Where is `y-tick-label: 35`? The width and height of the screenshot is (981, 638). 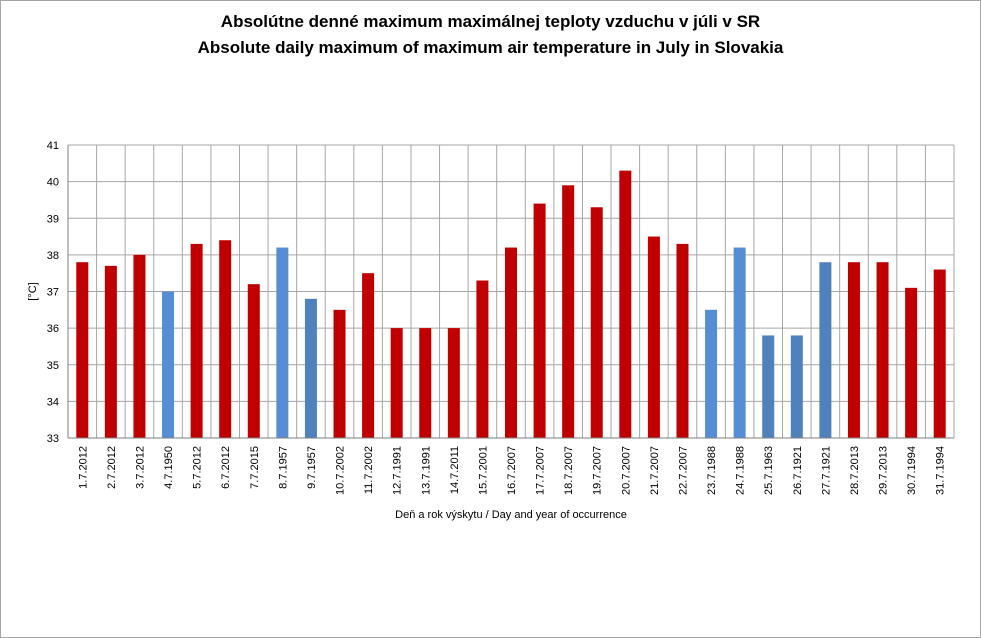
y-tick-label: 35 is located at coordinates (53, 366).